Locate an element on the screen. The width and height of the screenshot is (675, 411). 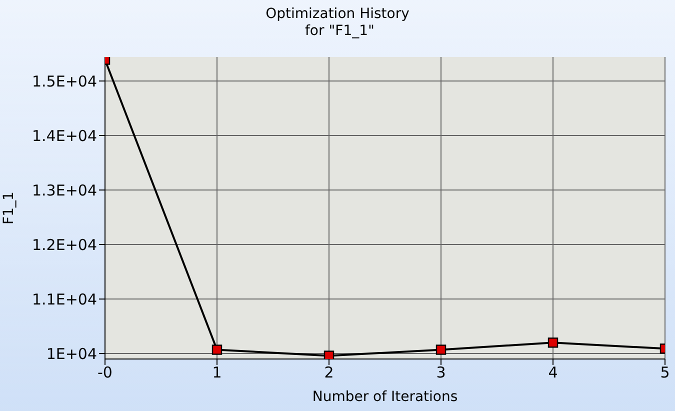
y-axis-title: F1_1 is located at coordinates (8, 208).